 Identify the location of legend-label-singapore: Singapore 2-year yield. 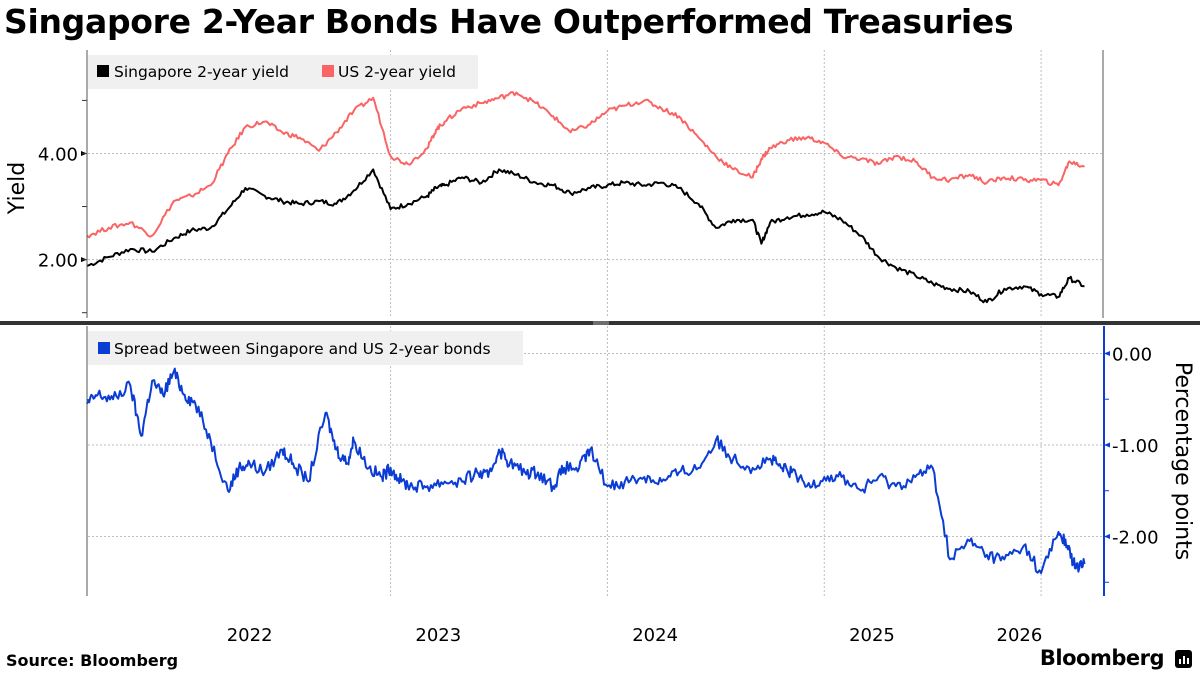
(201, 72).